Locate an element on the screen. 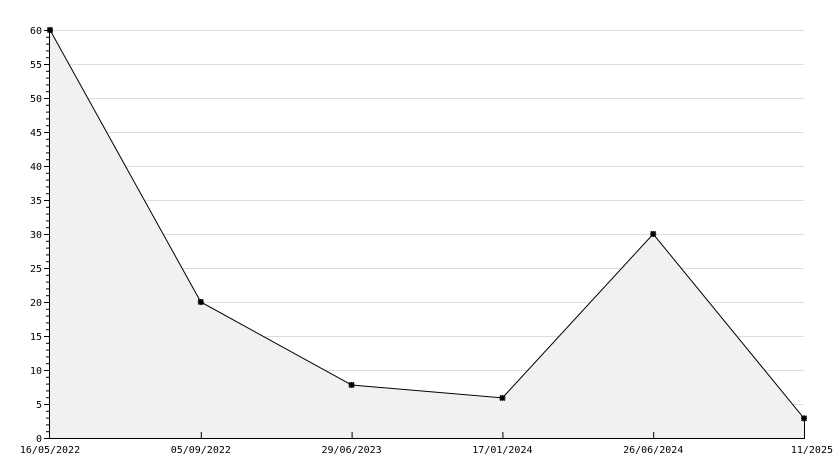 The width and height of the screenshot is (834, 472). y-tick-label: 30 is located at coordinates (36, 235).